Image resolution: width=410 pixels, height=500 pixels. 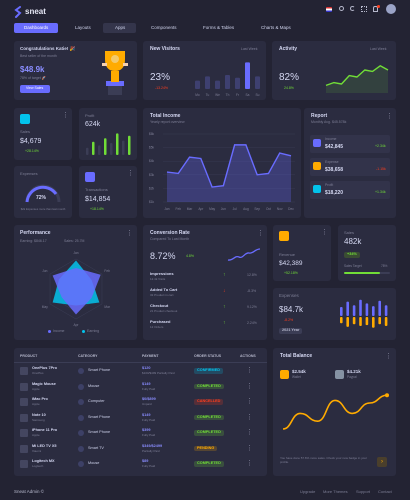 I want to click on income-month-label: Sep, so click(x=257, y=209).